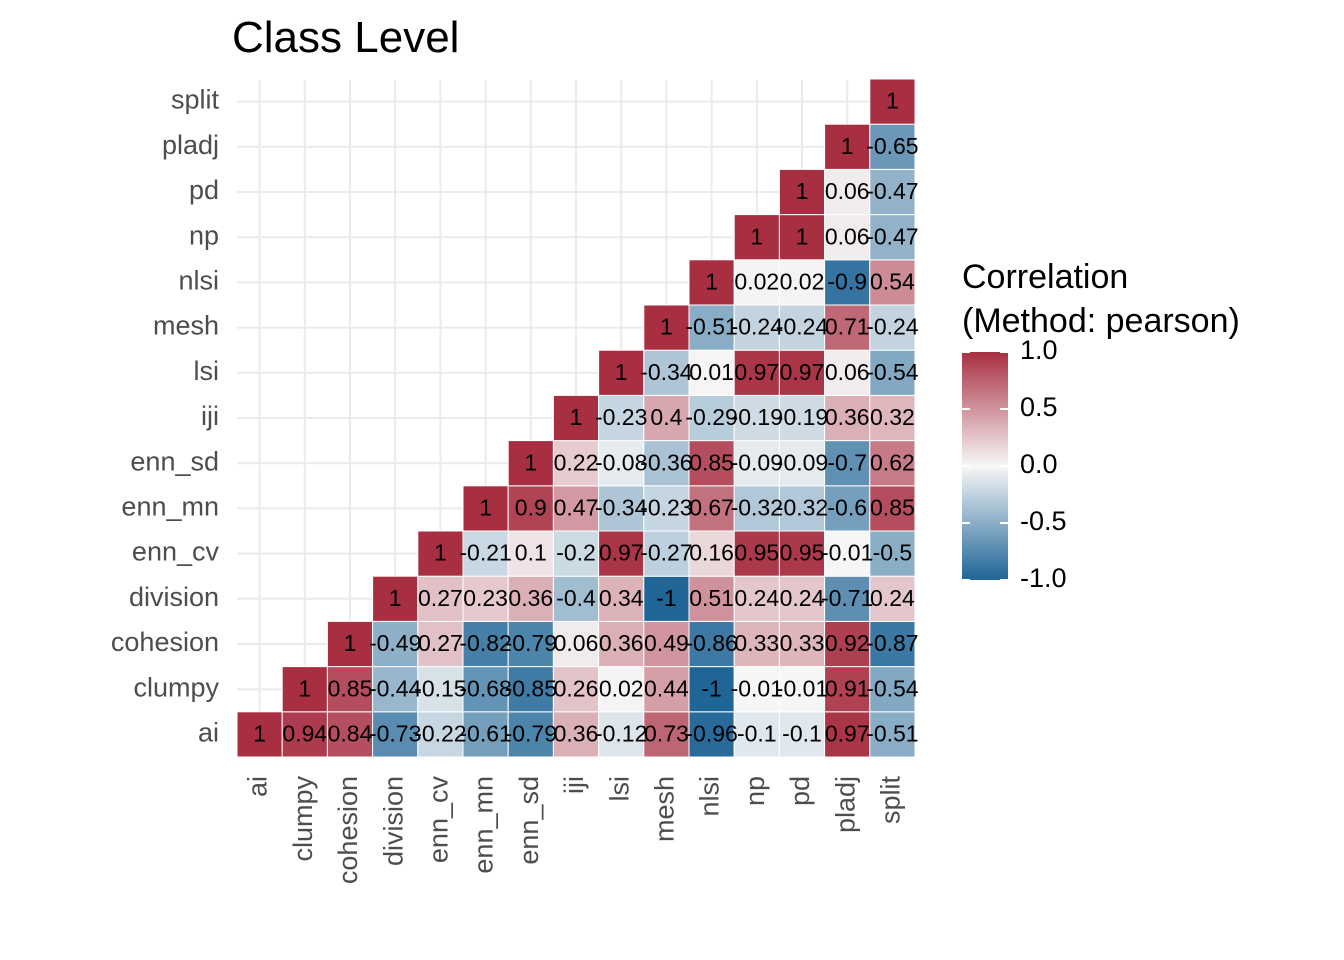 This screenshot has height=960, width=1344. What do you see at coordinates (204, 235) in the screenshot?
I see `y-tick-label: np` at bounding box center [204, 235].